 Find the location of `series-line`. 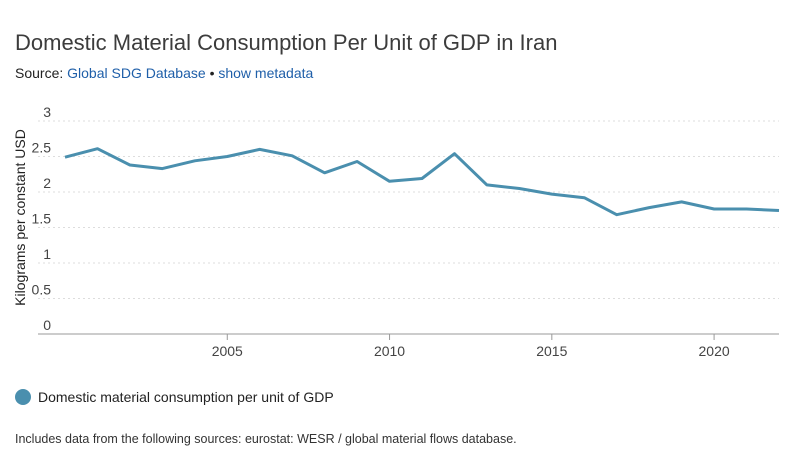

series-line is located at coordinates (422, 182).